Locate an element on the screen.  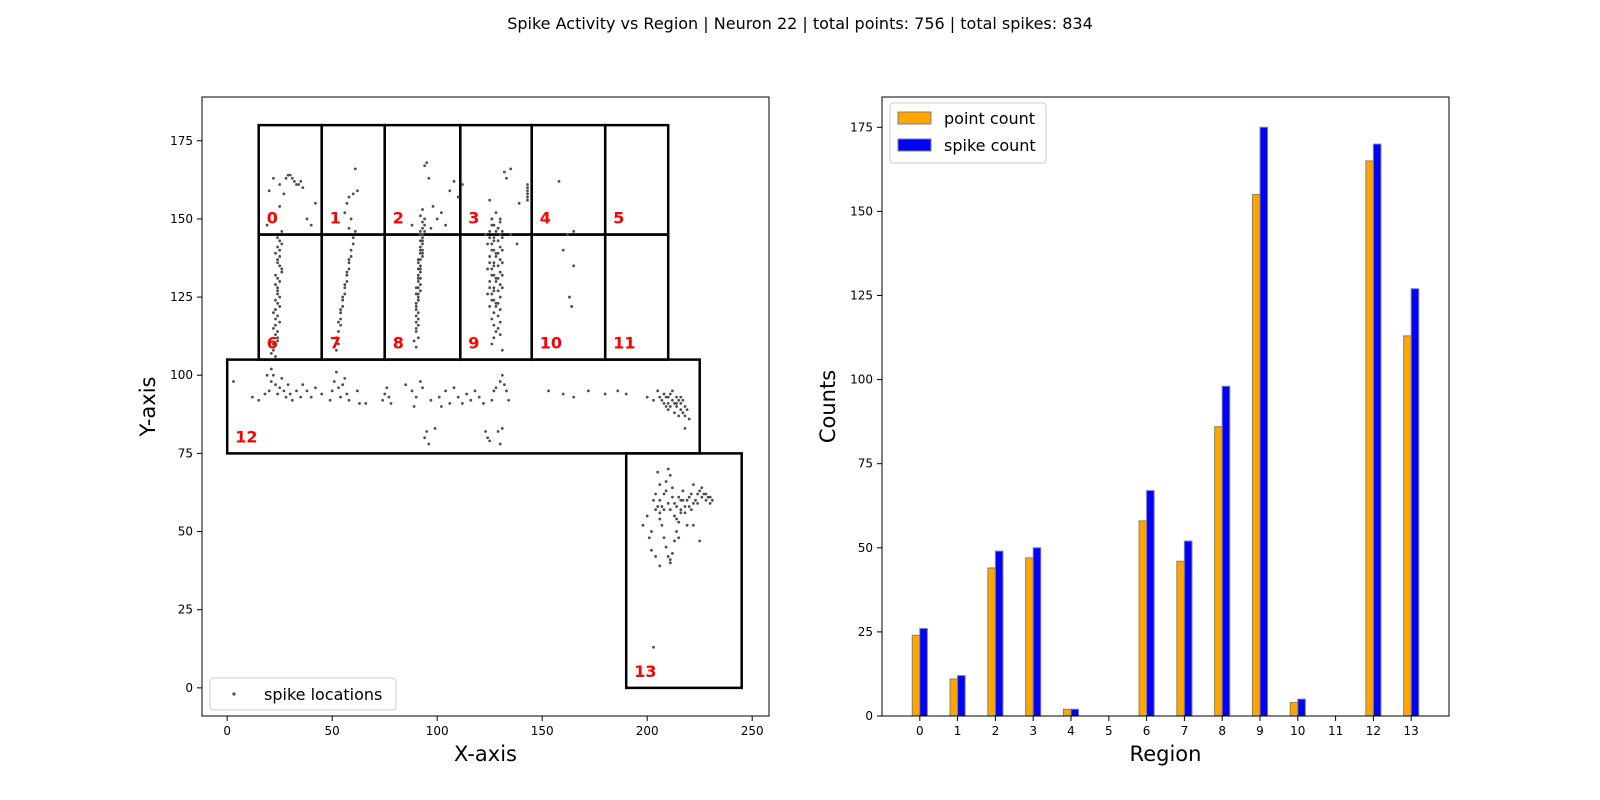
y-tick-label: 125 is located at coordinates (861, 295).